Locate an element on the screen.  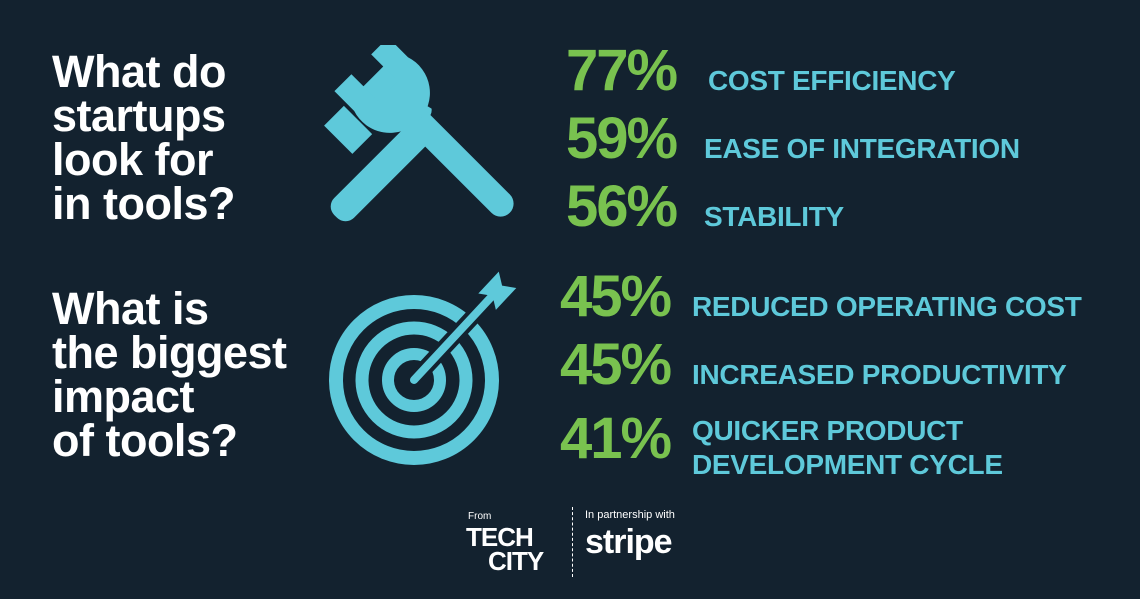
question-line: of tools? is located at coordinates (145, 440).